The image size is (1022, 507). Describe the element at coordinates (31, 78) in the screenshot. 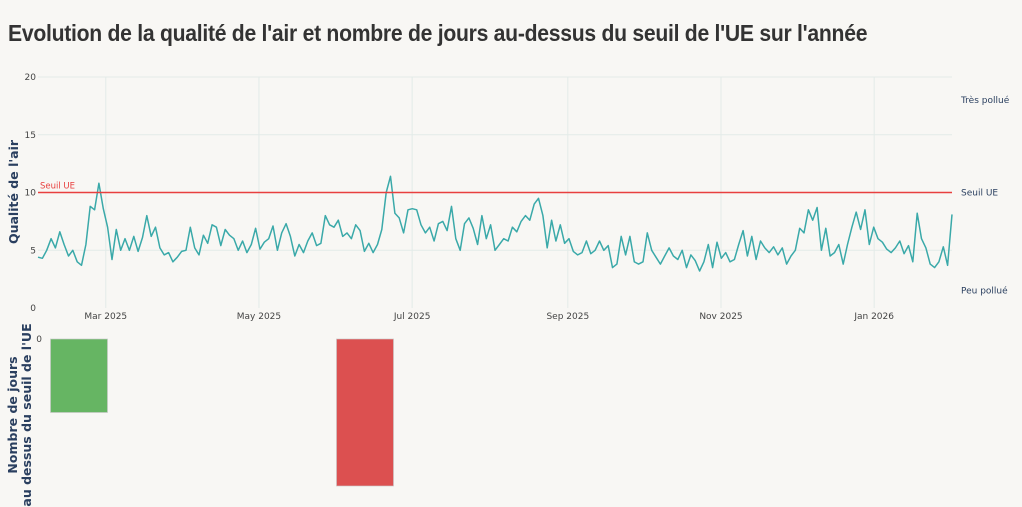

I see `y-tick-label: 20` at that location.